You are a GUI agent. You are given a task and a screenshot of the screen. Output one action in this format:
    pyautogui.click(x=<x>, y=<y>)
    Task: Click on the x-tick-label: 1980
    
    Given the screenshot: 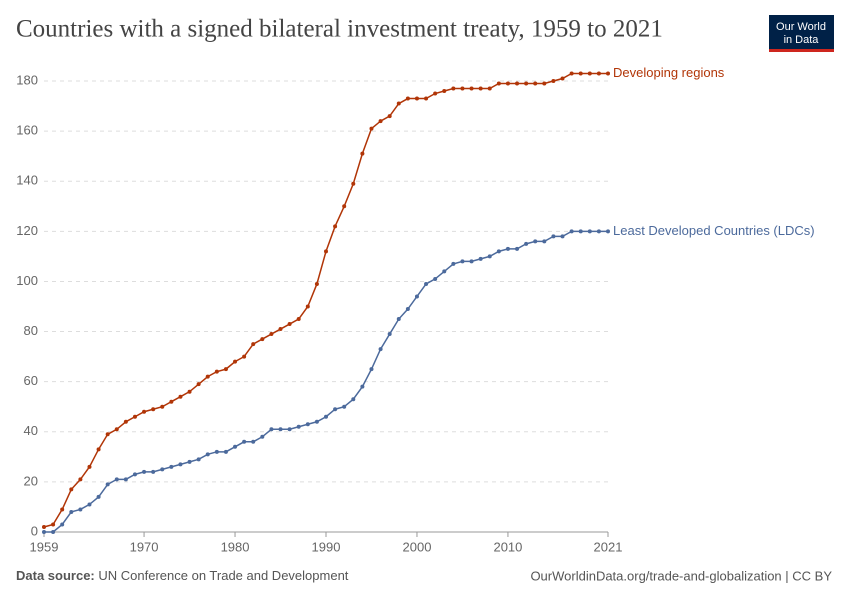 What is the action you would take?
    pyautogui.click(x=235, y=546)
    